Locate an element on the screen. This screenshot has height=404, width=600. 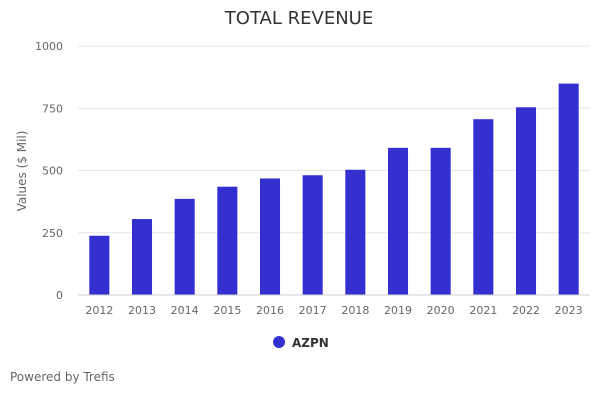
legend: AZPN is located at coordinates (301, 343).